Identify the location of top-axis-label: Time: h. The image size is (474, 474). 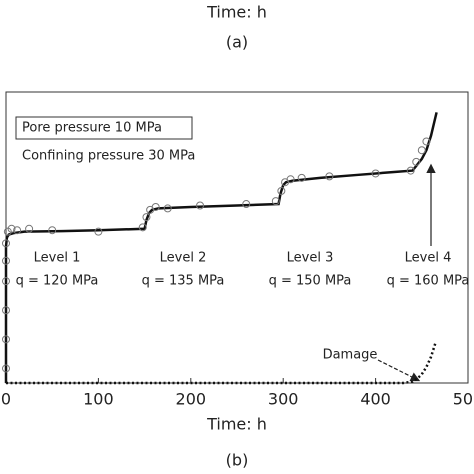
(236, 12).